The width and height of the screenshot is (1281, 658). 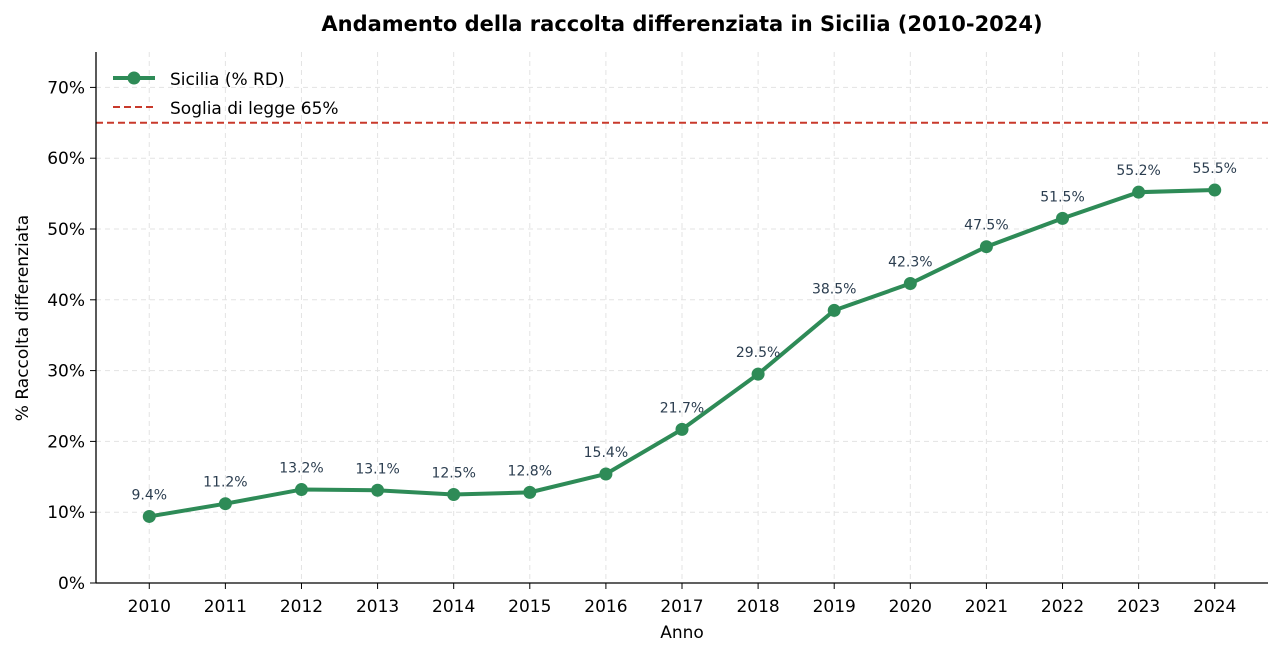 What do you see at coordinates (226, 94) in the screenshot?
I see `legend: Sicilia (% RD) Soglia di legge 65%` at bounding box center [226, 94].